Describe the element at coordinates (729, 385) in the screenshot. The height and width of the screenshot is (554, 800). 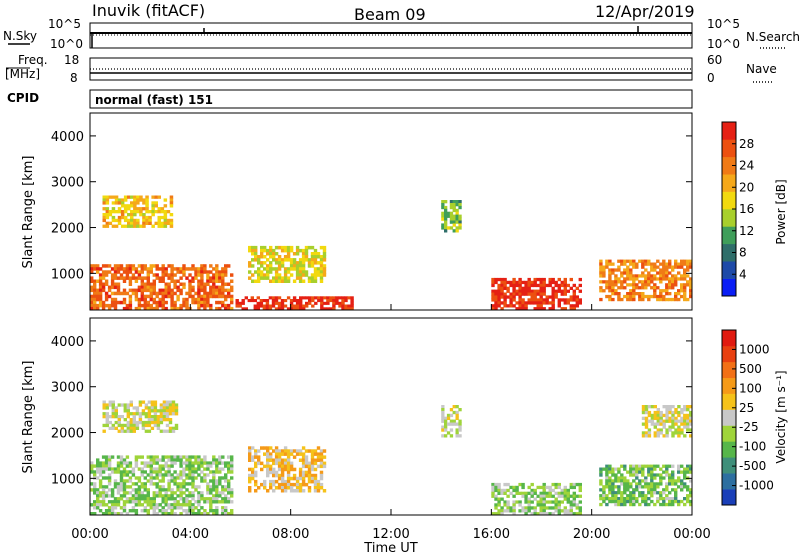
I see `colorbar-swatch` at that location.